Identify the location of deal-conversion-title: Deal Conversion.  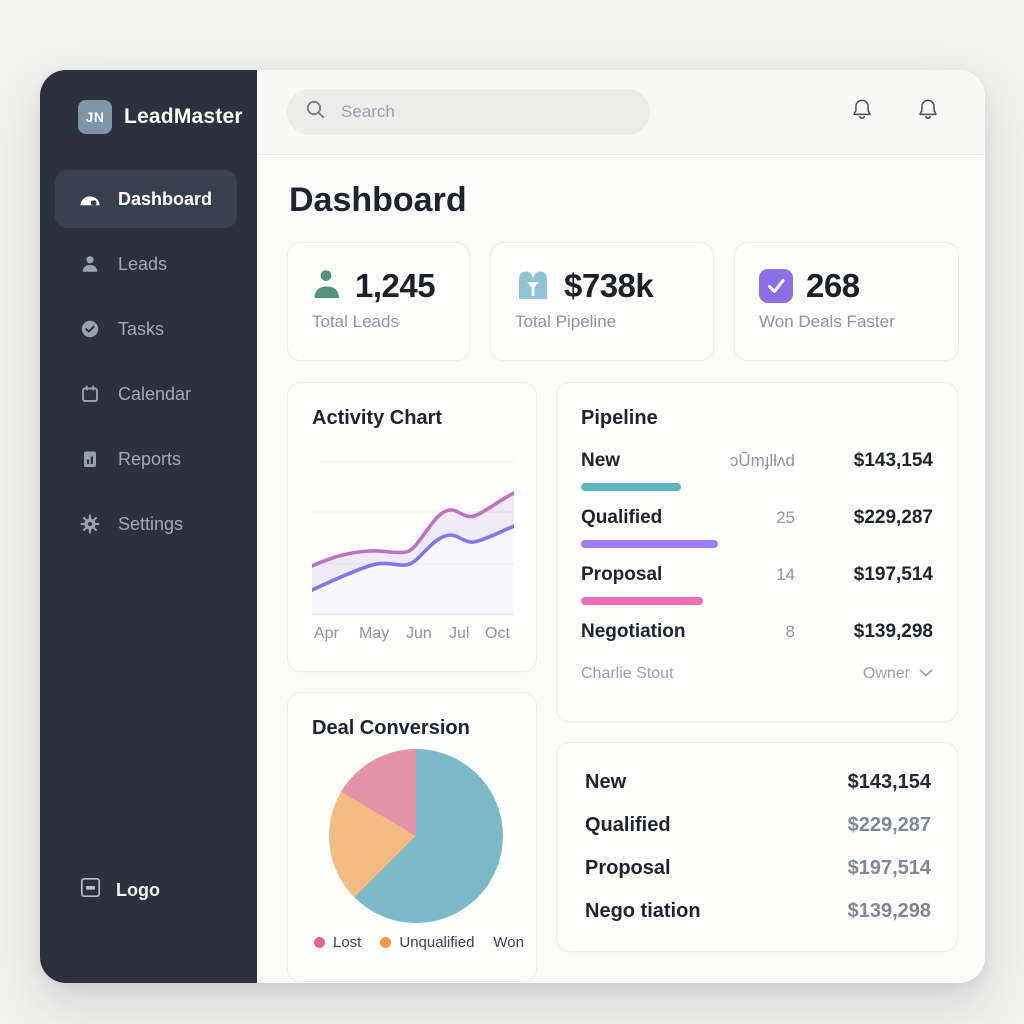
(391, 728).